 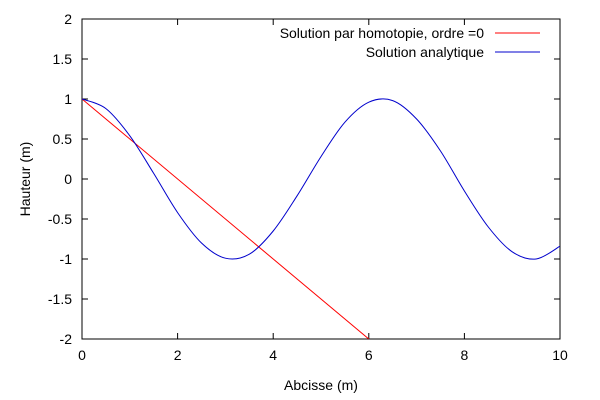 I want to click on y-tick-label: -0.5, so click(x=60, y=219).